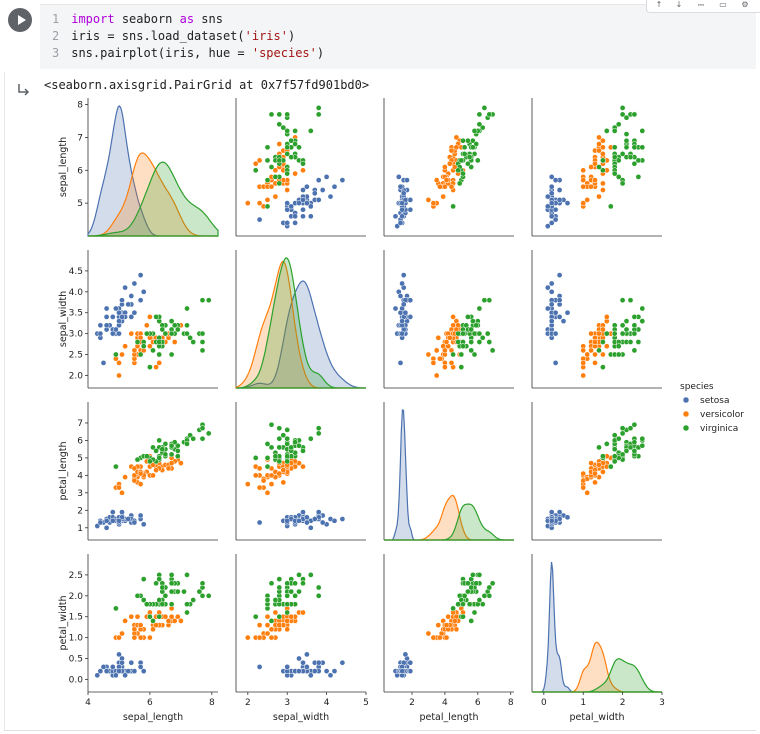  I want to click on cell-toolbar: ↑ ↓ ⎓ ▭ ⚙, so click(703, 6).